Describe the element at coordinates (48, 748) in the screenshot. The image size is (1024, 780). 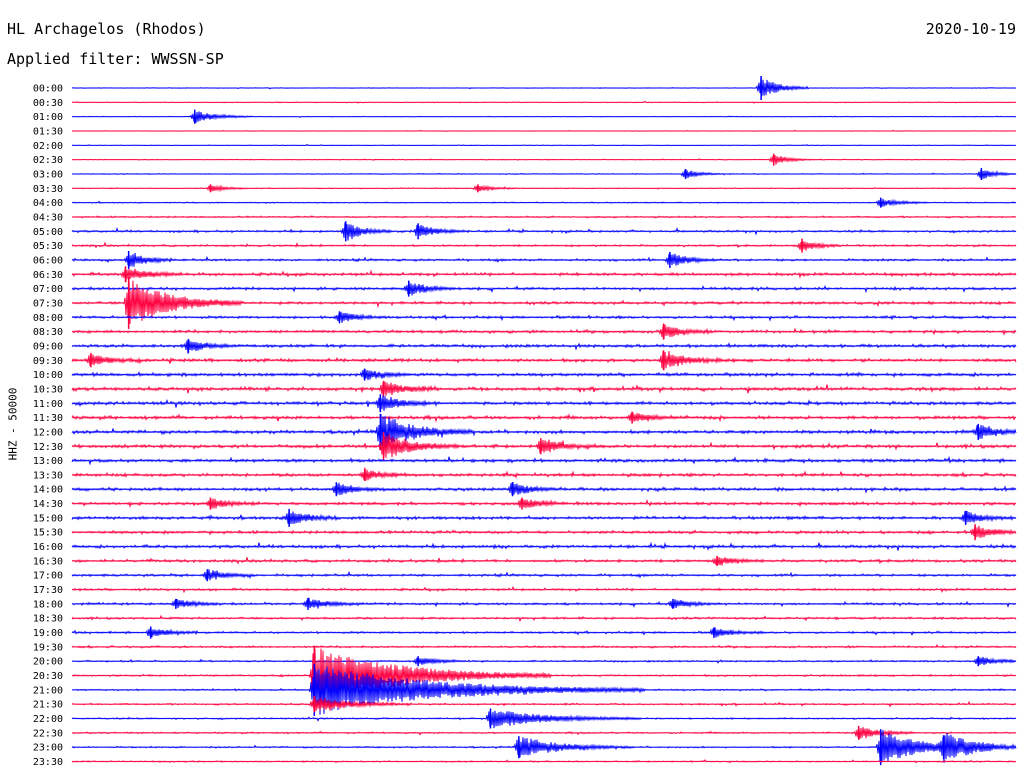
I see `row-label-2300: 23:00` at that location.